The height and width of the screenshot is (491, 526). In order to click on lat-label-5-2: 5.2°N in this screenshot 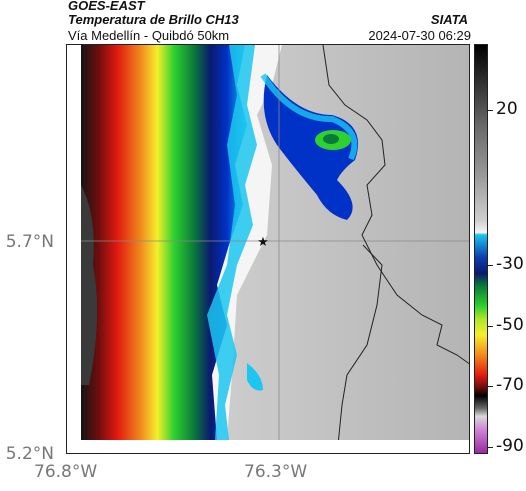, I will do `click(29, 454)`.